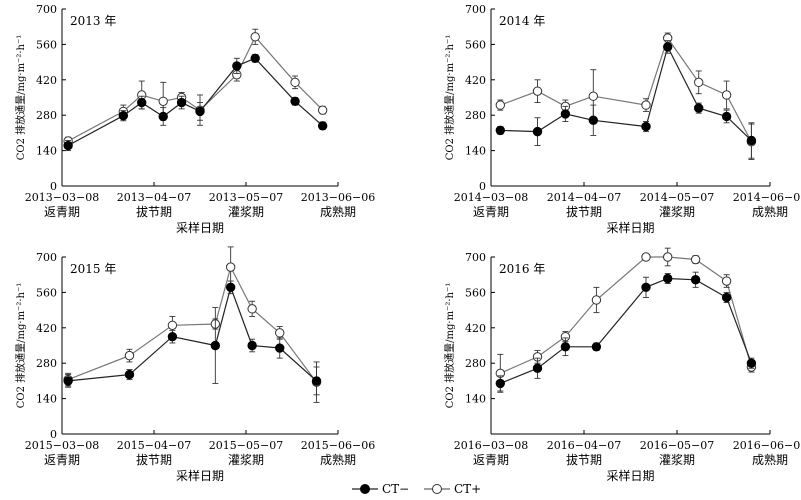 The width and height of the screenshot is (801, 500). Describe the element at coordinates (246, 197) in the screenshot. I see `x-tick-label: 2013−05−07` at that location.